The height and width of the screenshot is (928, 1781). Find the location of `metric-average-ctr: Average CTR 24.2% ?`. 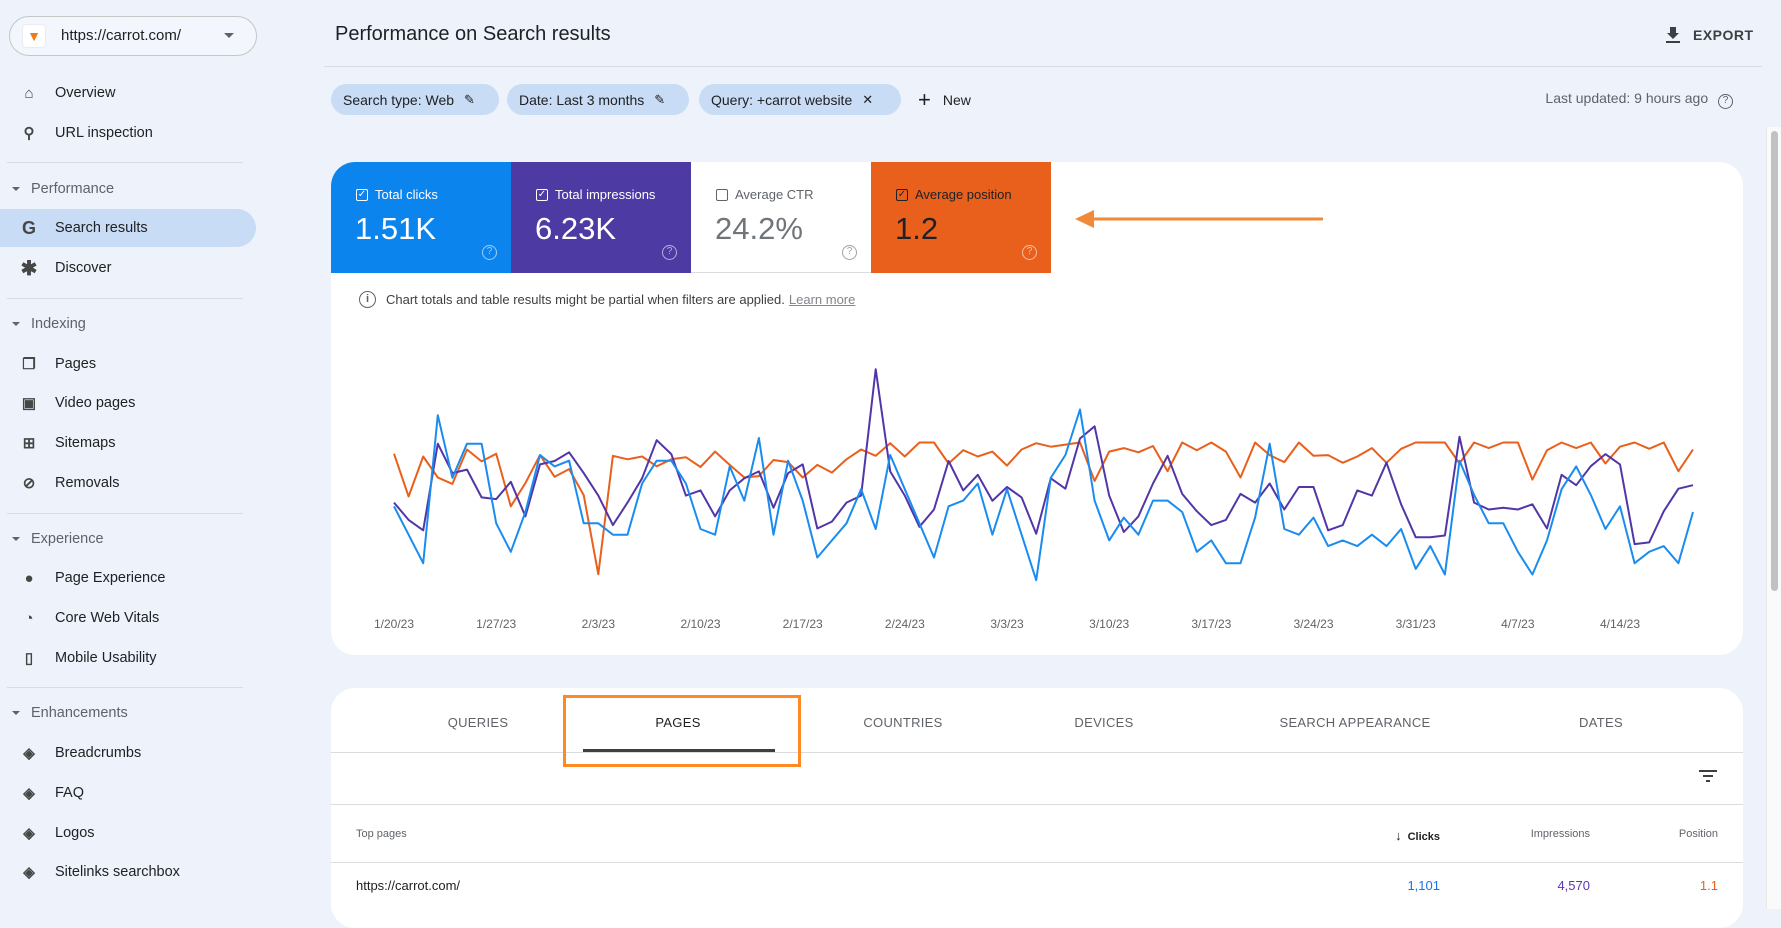

metric-average-ctr: Average CTR 24.2% ? is located at coordinates (781, 217).